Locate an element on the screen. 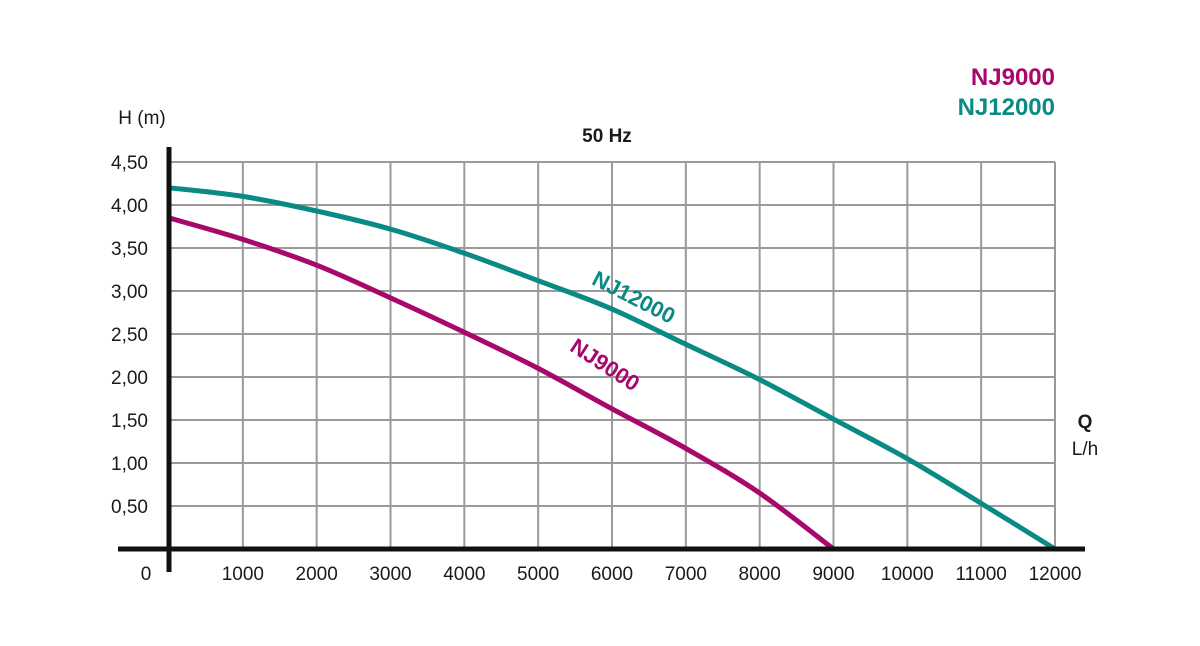 The image size is (1200, 646). y-tick-label: 2,00 is located at coordinates (129, 378).